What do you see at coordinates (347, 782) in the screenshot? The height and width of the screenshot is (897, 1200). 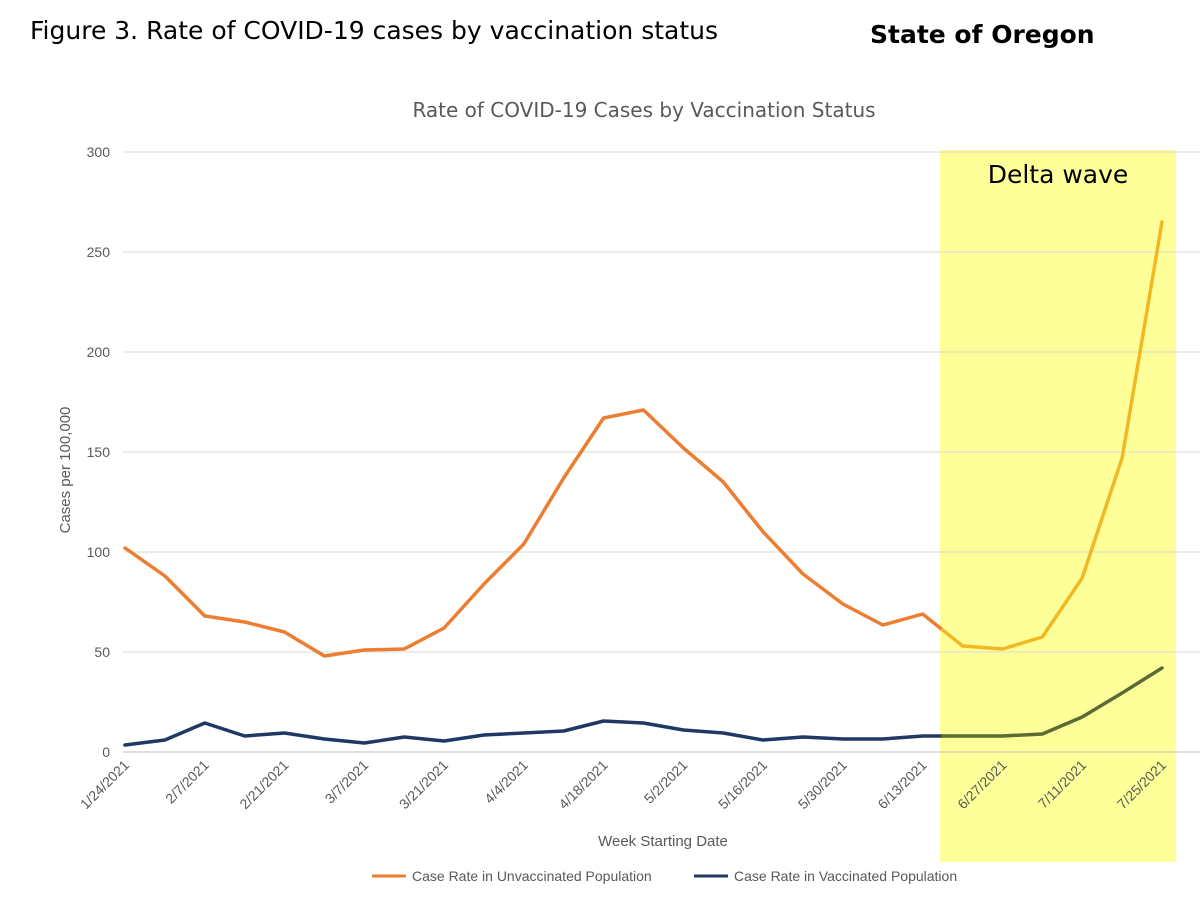 I see `x-tick-label: 3/7/2021` at bounding box center [347, 782].